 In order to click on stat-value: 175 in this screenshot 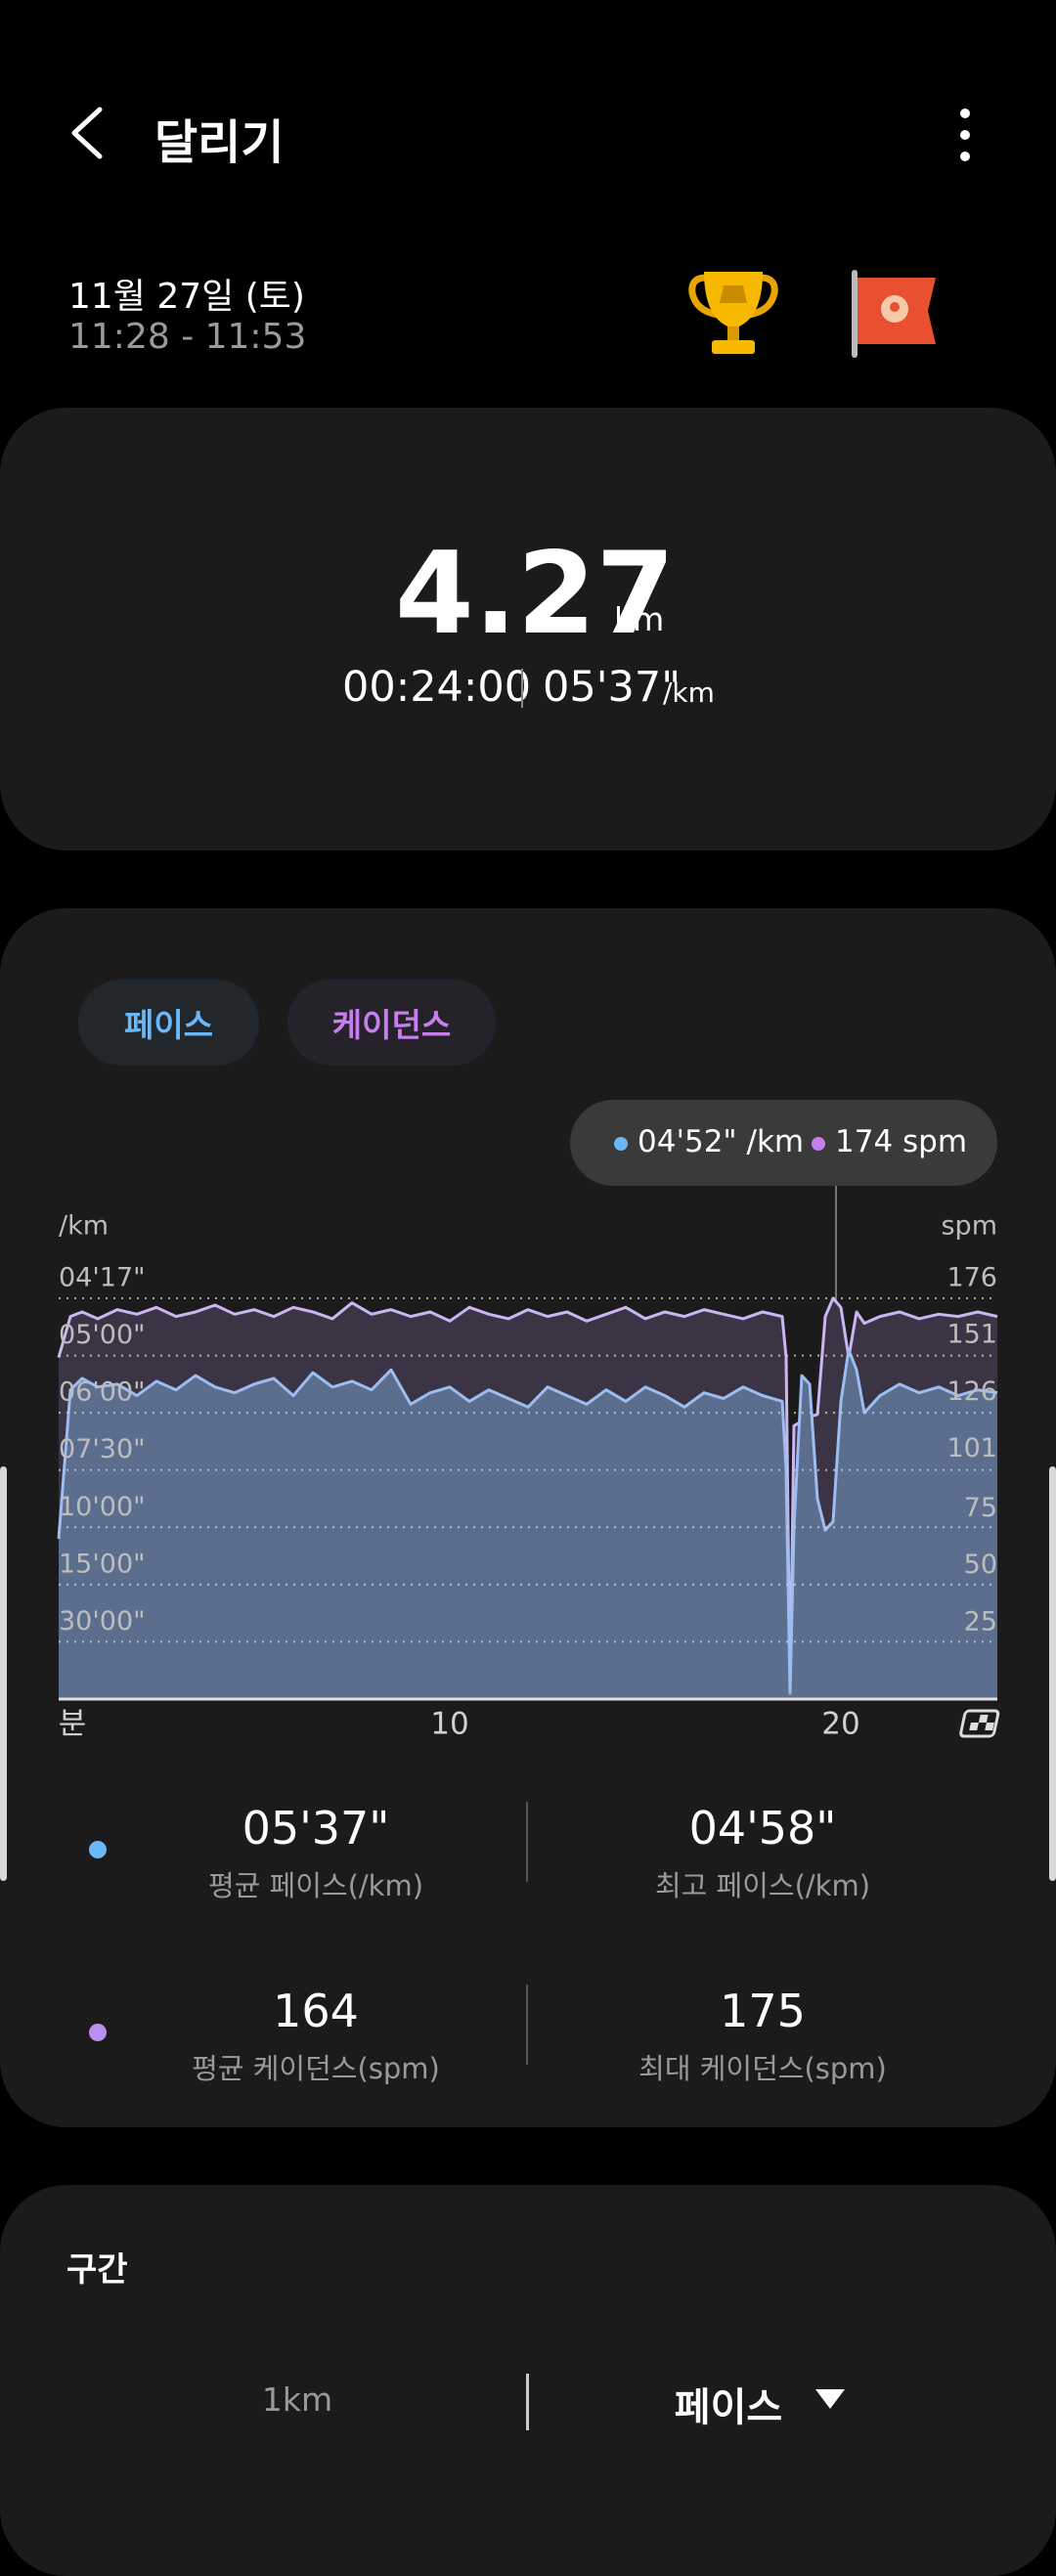, I will do `click(763, 2011)`.